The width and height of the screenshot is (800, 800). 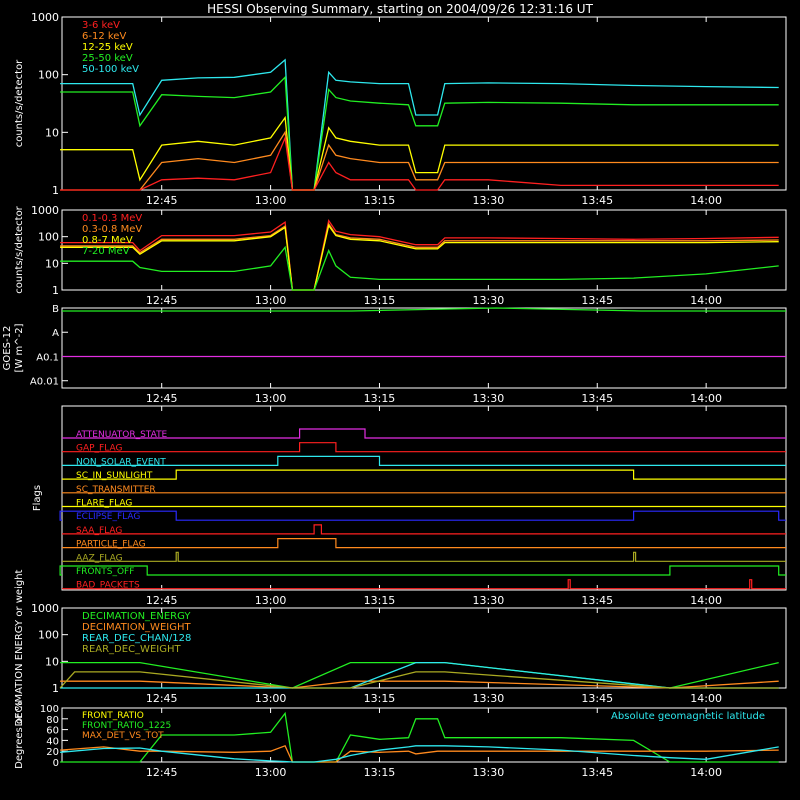 I want to click on legend-entry: 6-12 keV, so click(x=104, y=36).